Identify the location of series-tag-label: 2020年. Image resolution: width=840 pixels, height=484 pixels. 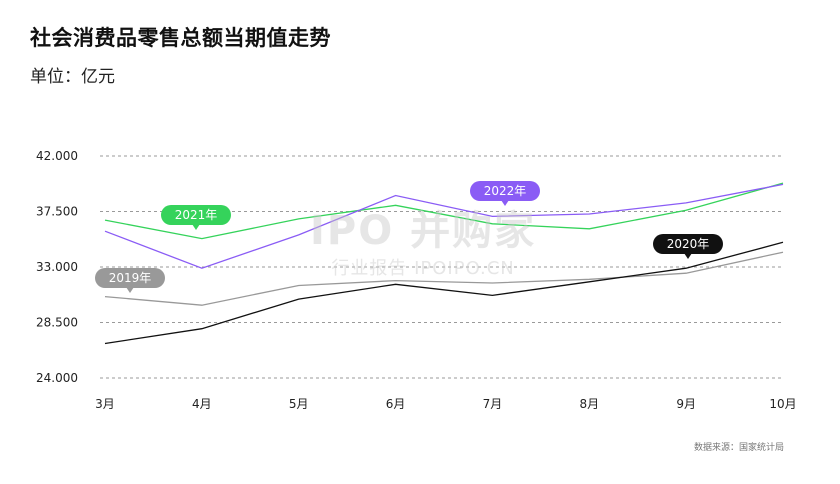
(688, 244).